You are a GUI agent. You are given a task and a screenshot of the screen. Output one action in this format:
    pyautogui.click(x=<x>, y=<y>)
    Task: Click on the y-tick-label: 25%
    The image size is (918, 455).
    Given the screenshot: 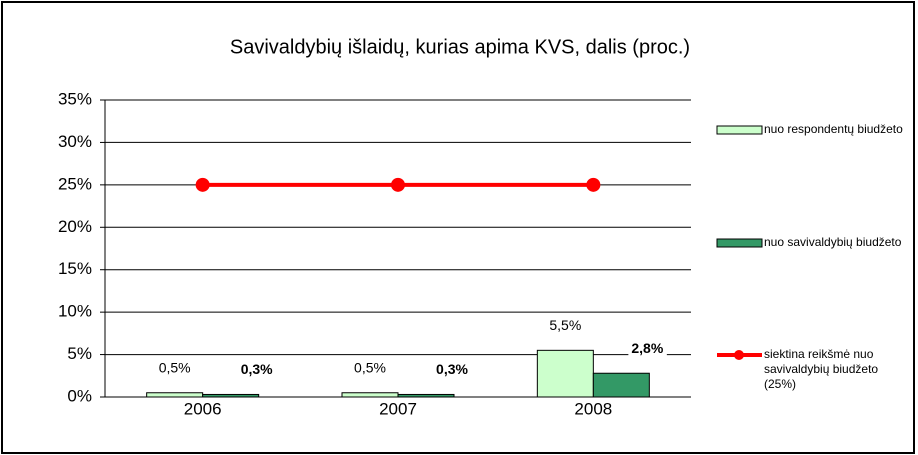 What is the action you would take?
    pyautogui.click(x=75, y=183)
    